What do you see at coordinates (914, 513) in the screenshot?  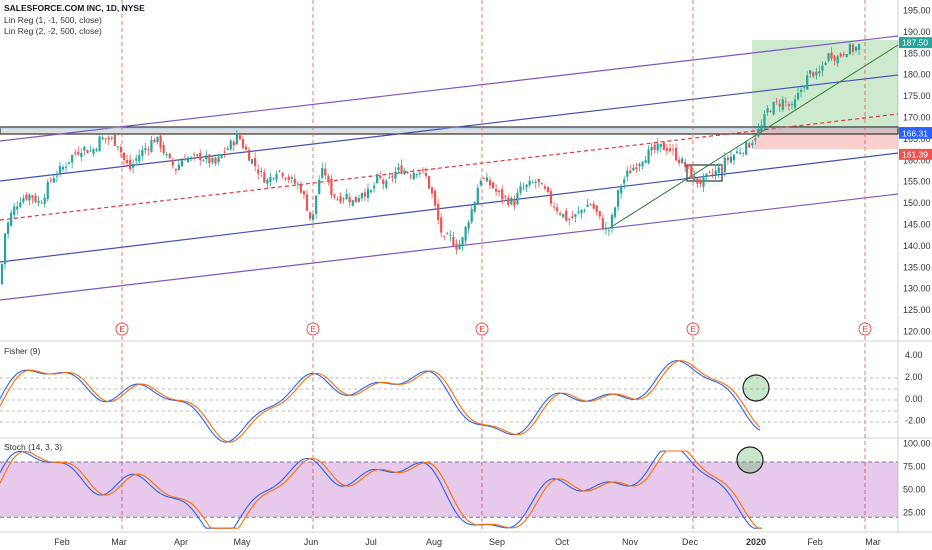 I see `stoch-tick-label: 25.00` at bounding box center [914, 513].